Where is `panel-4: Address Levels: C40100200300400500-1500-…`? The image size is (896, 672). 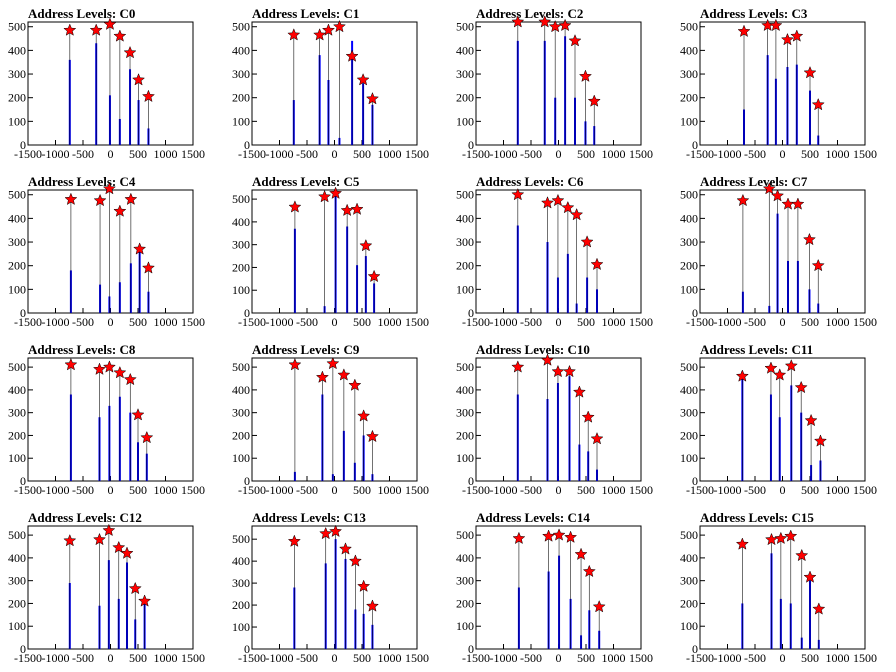 panel-4: Address Levels: C40100200300400500-1500-… is located at coordinates (106, 251).